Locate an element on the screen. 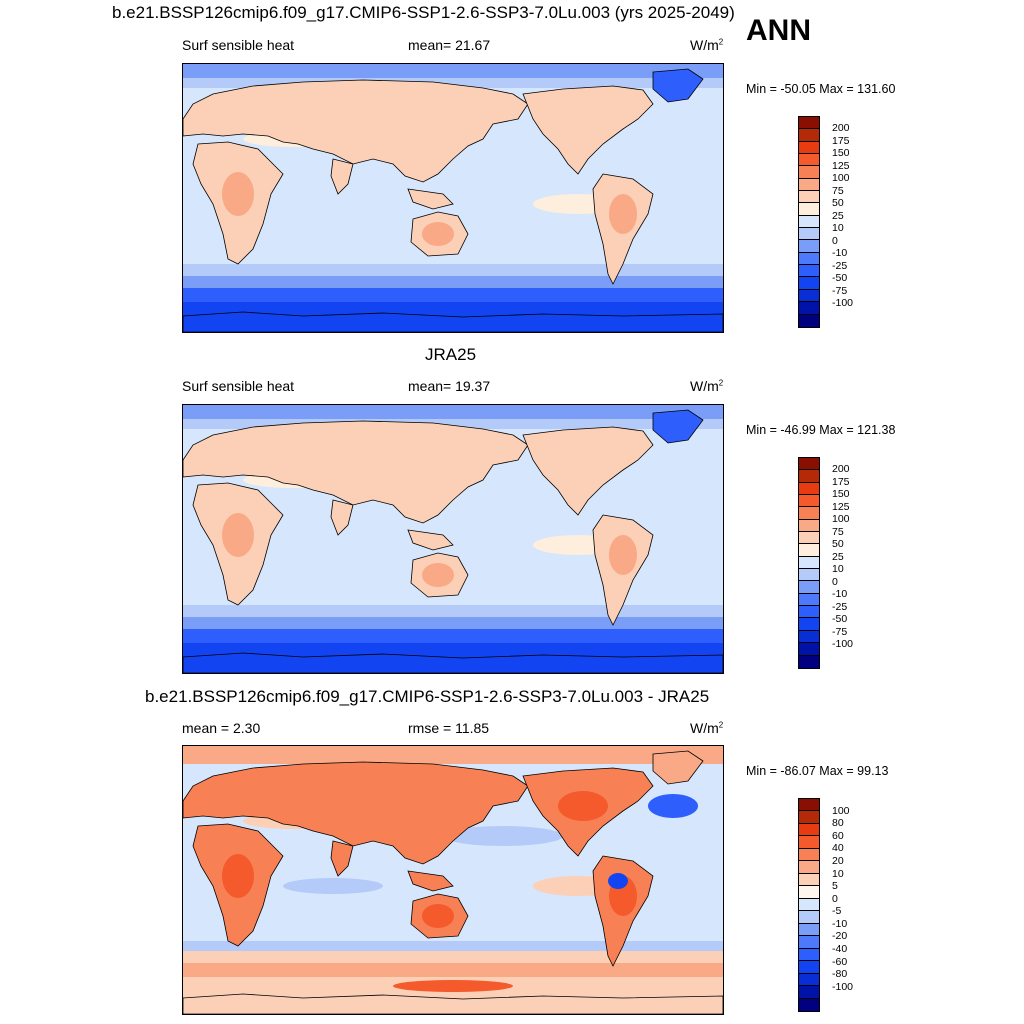  panel2-variable-label: Surf sensible heat is located at coordinates (238, 386).